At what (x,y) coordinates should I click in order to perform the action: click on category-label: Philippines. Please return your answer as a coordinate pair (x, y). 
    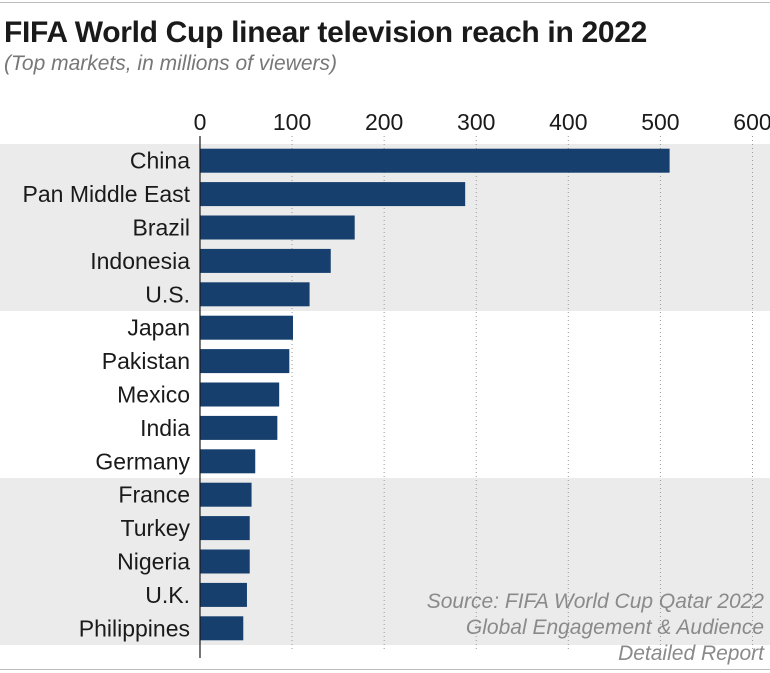
    Looking at the image, I should click on (134, 628).